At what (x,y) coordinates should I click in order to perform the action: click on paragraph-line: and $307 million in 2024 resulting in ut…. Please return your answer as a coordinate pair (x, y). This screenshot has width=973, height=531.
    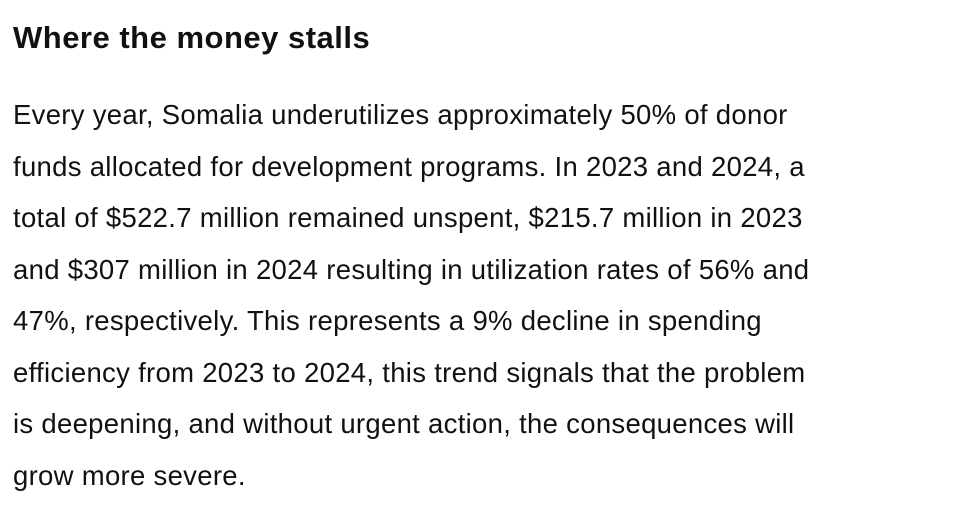
    Looking at the image, I should click on (411, 269).